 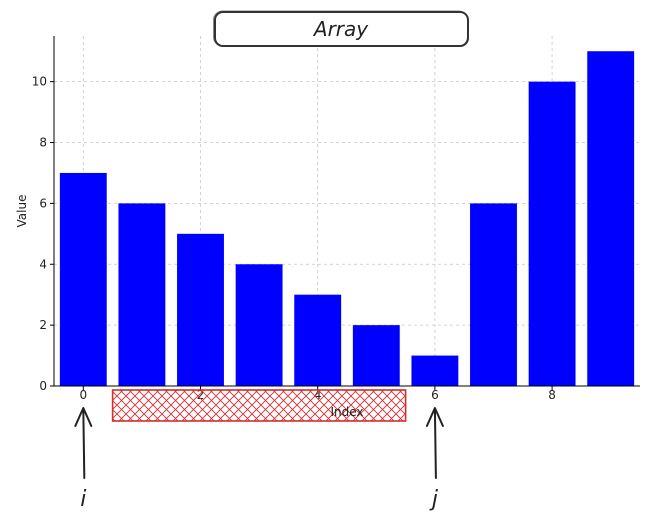 What do you see at coordinates (43, 234) in the screenshot?
I see `y-ticks: 0 2 4 6 8 10` at bounding box center [43, 234].